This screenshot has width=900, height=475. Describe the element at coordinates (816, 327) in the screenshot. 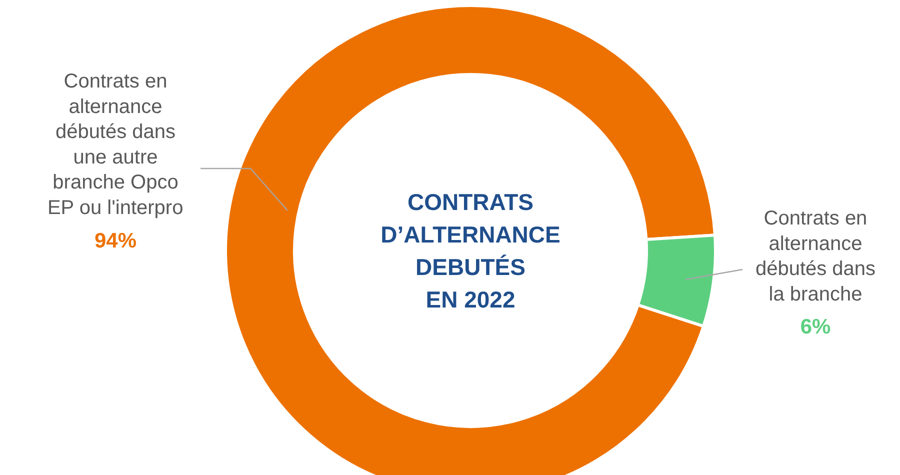

I see `data-label: 6%` at that location.